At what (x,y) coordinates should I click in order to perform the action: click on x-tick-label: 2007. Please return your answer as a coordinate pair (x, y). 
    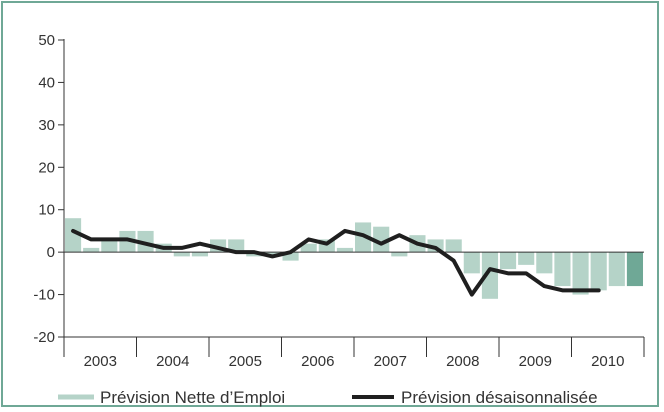
    Looking at the image, I should click on (390, 361).